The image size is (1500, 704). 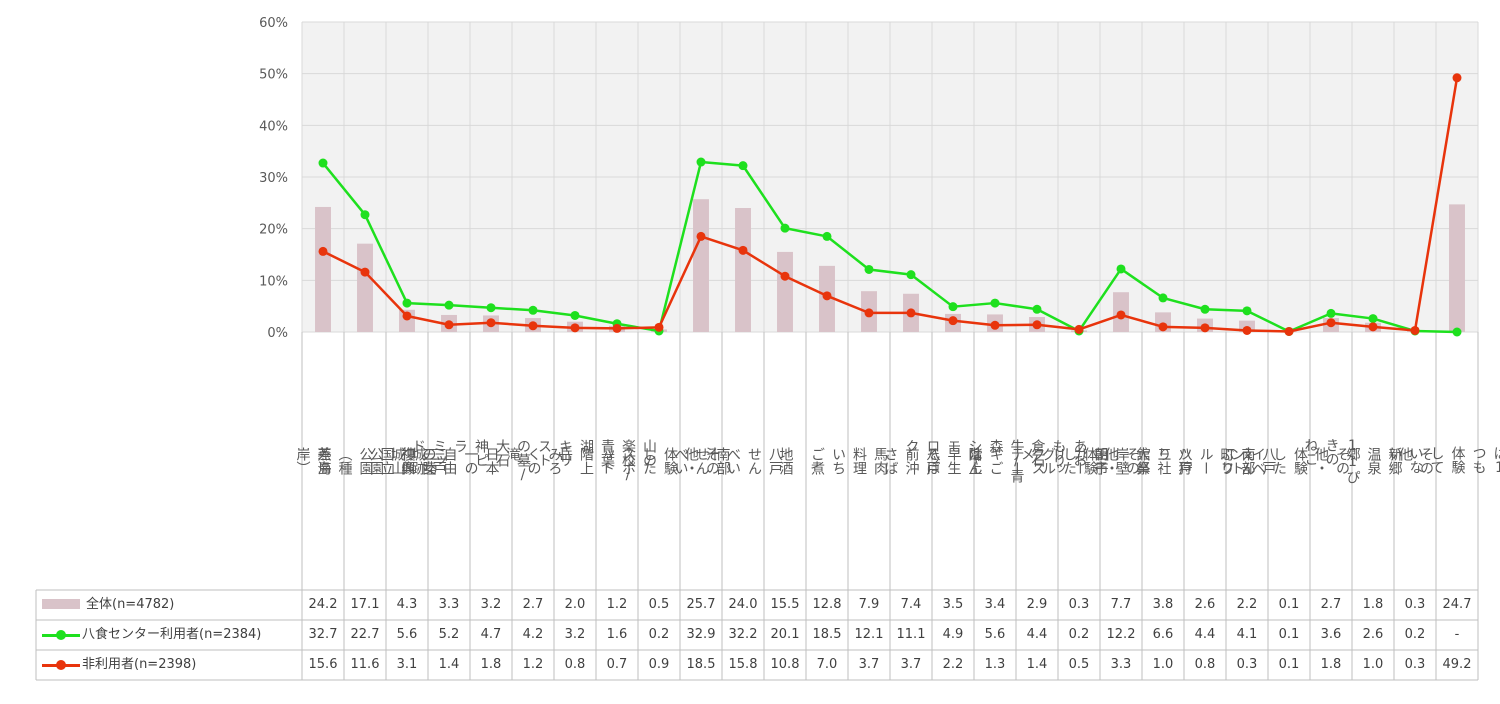 What do you see at coordinates (659, 461) in the screenshot?
I see `category-label: その 他・ 体験 した スポ ット` at bounding box center [659, 461].